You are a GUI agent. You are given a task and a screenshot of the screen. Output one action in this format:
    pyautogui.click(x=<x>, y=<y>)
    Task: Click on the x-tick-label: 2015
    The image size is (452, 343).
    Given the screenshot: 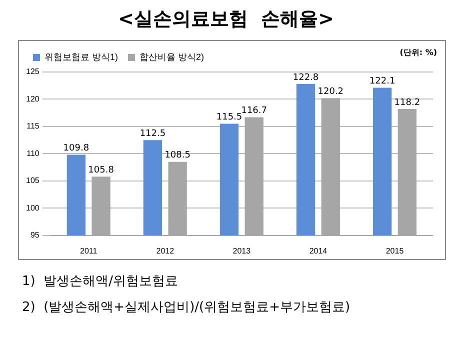 What is the action you would take?
    pyautogui.click(x=395, y=251)
    